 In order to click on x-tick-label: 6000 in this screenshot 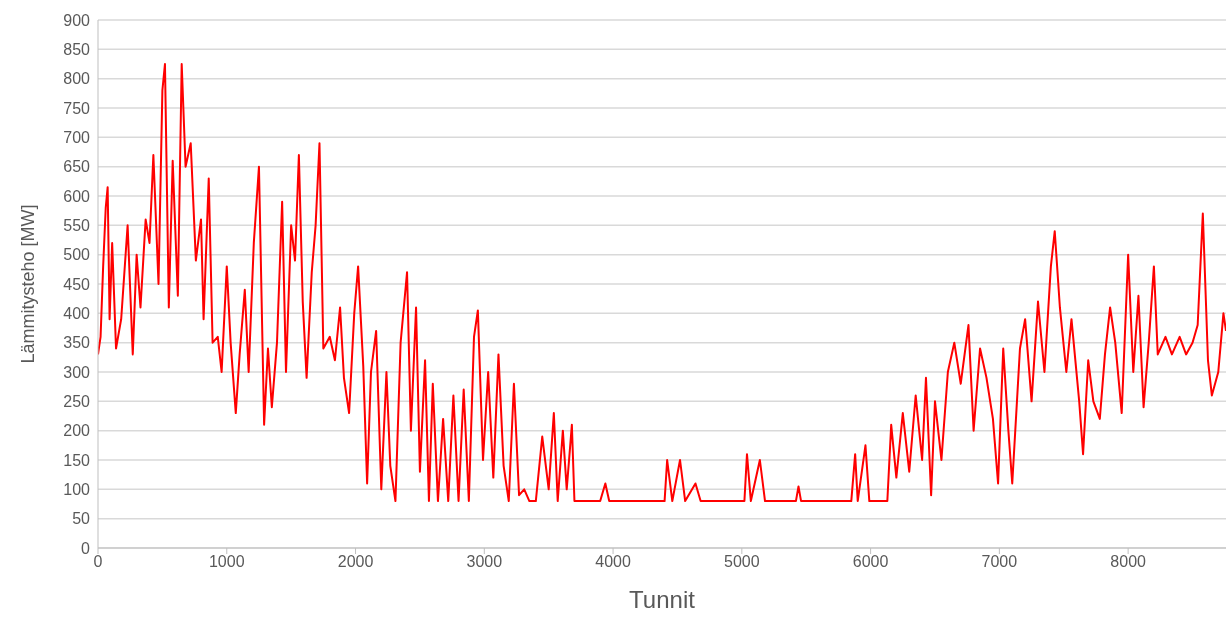, I will do `click(870, 562)`.